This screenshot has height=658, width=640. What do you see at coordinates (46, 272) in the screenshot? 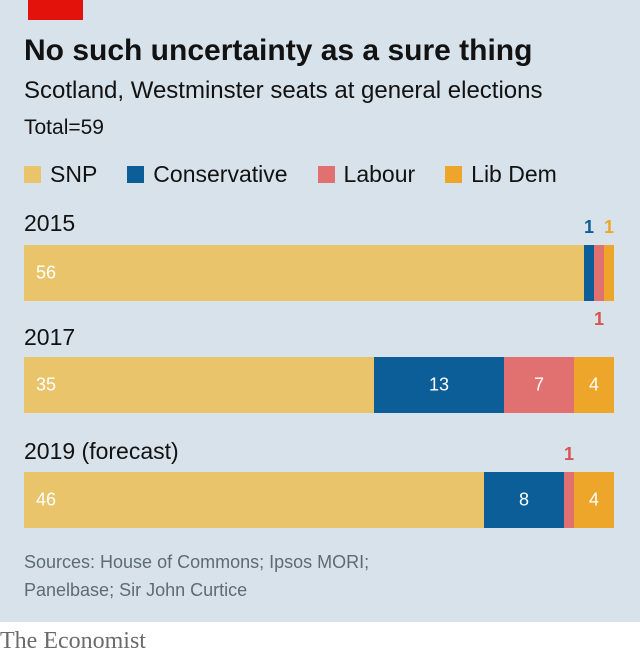
I see `data-label-snp-2015: 56` at bounding box center [46, 272].